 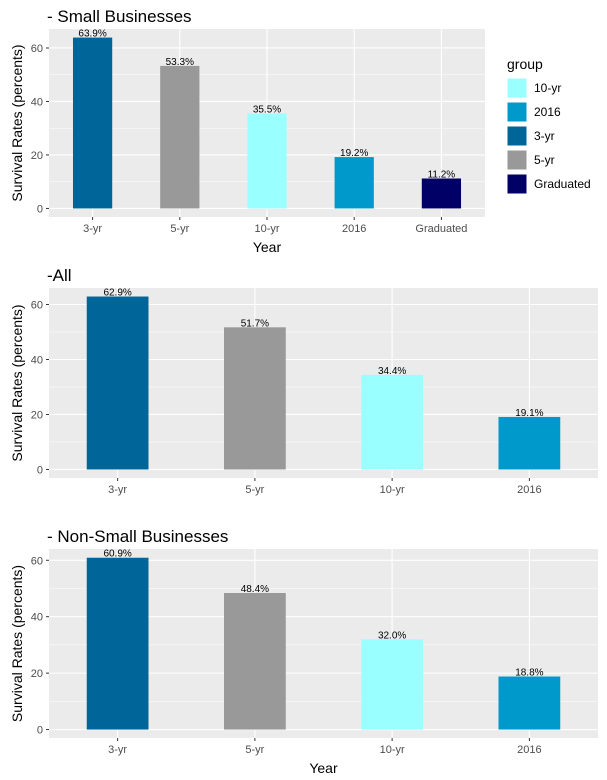 I want to click on legend: group 10-yr 2016 3-yr 5-yr Graduated, so click(x=548, y=125).